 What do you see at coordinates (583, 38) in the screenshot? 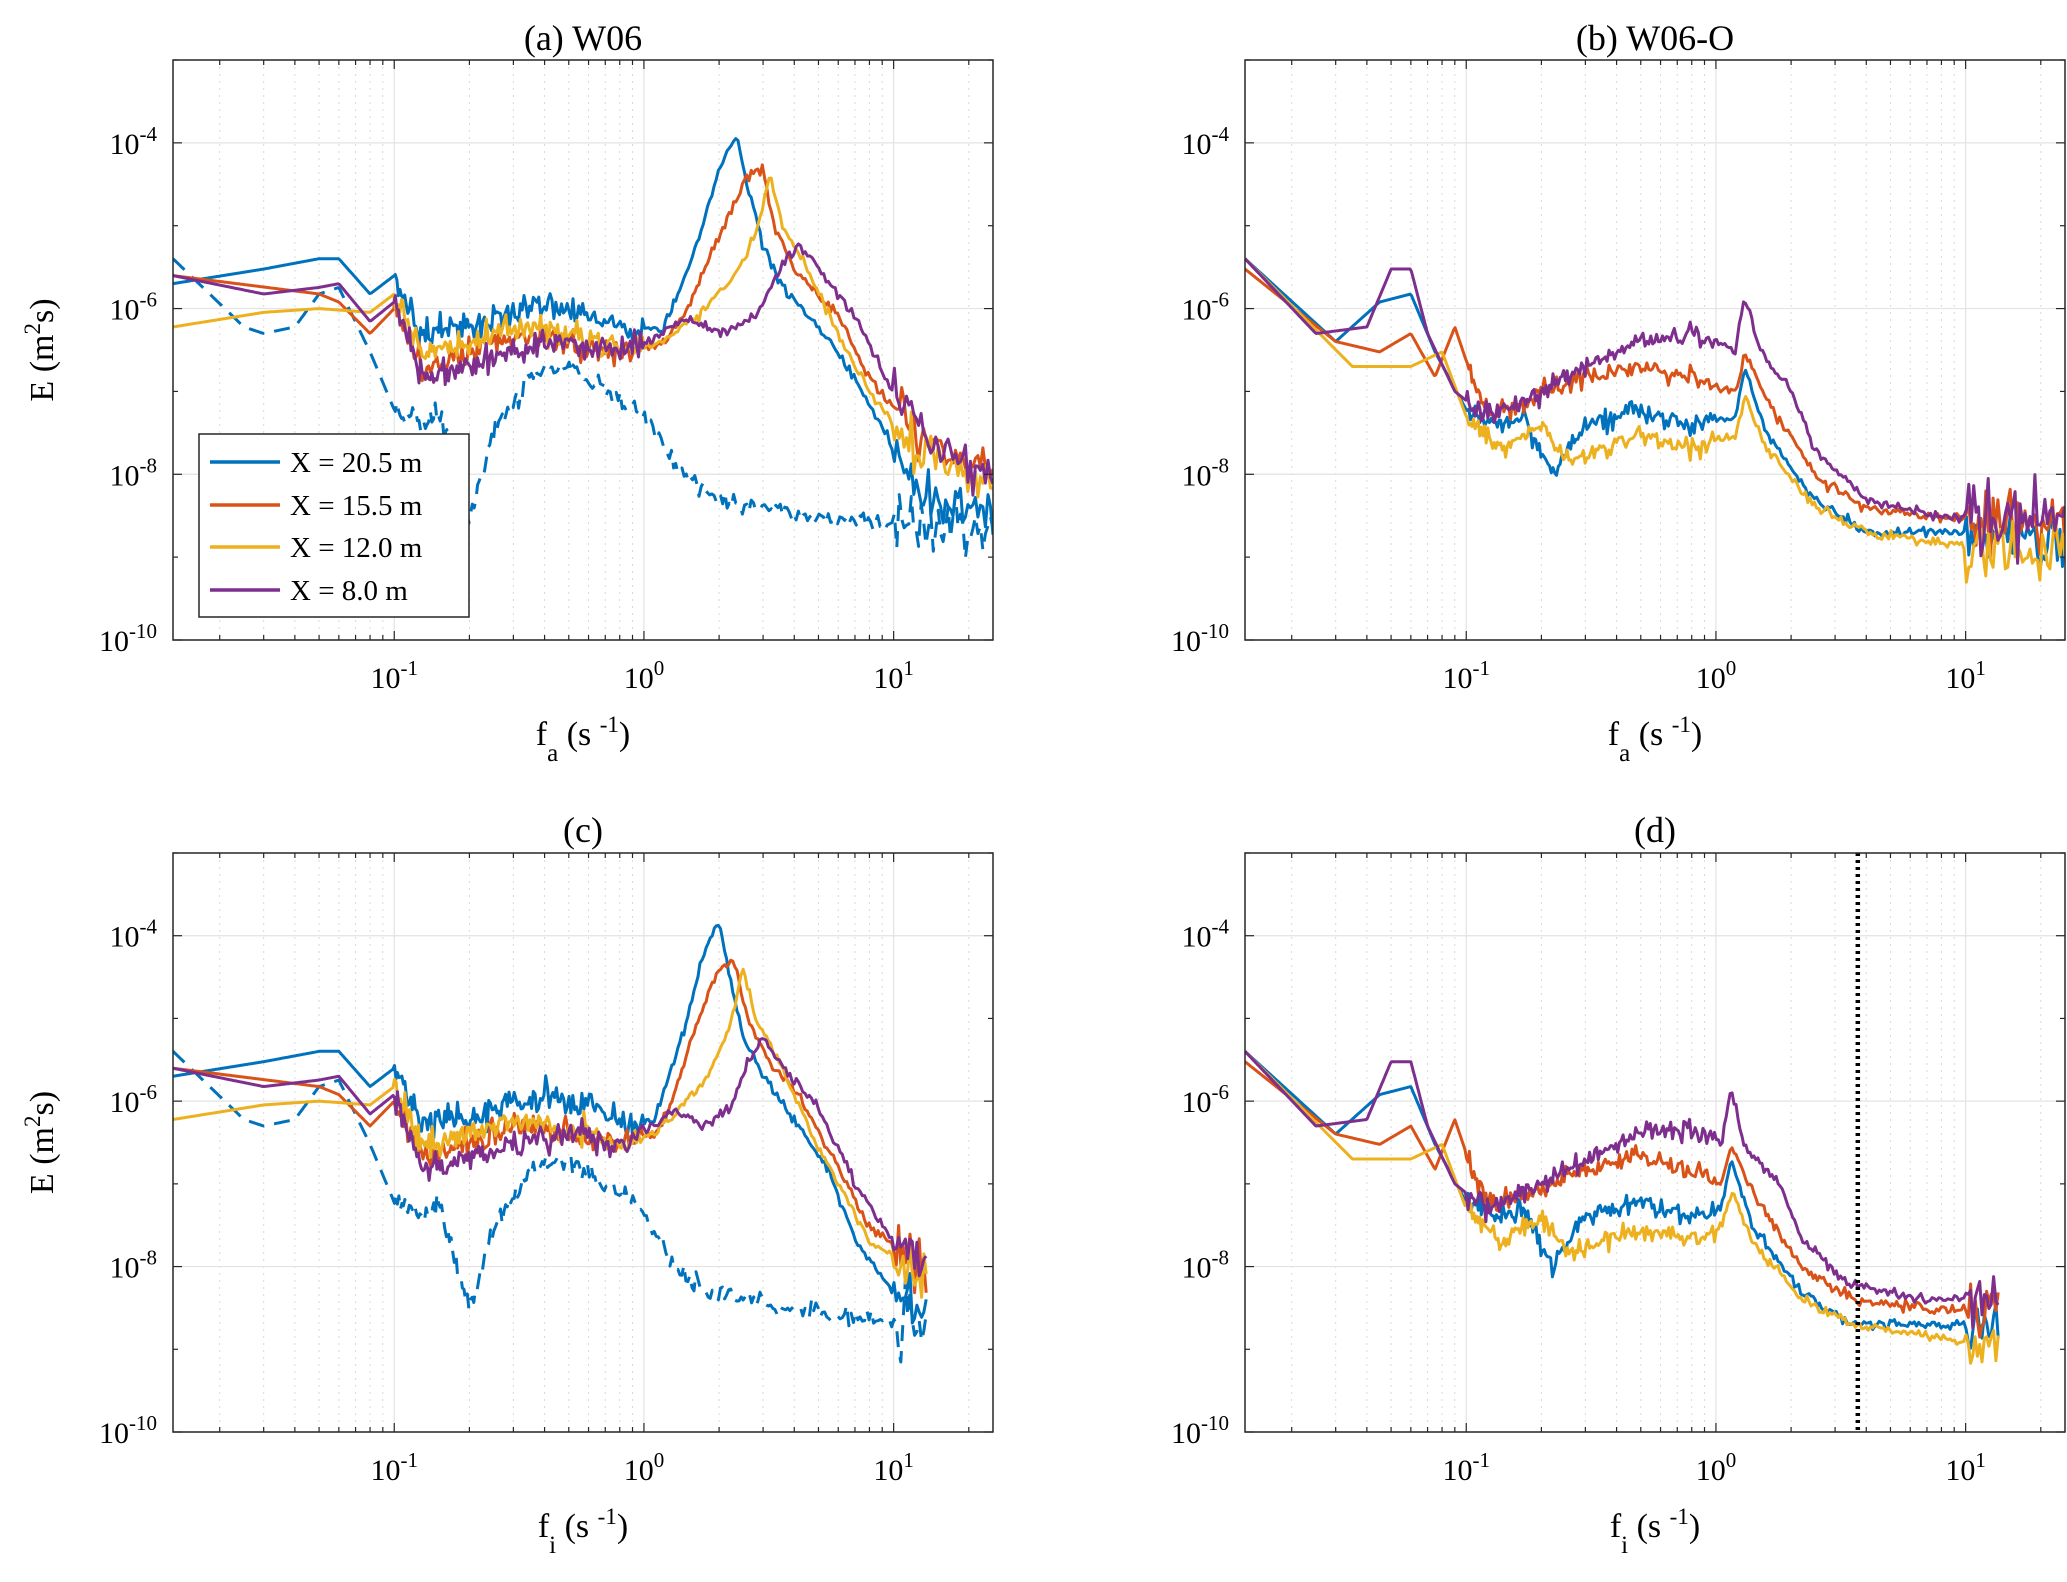
I see `panel-title: (a) W06` at bounding box center [583, 38].